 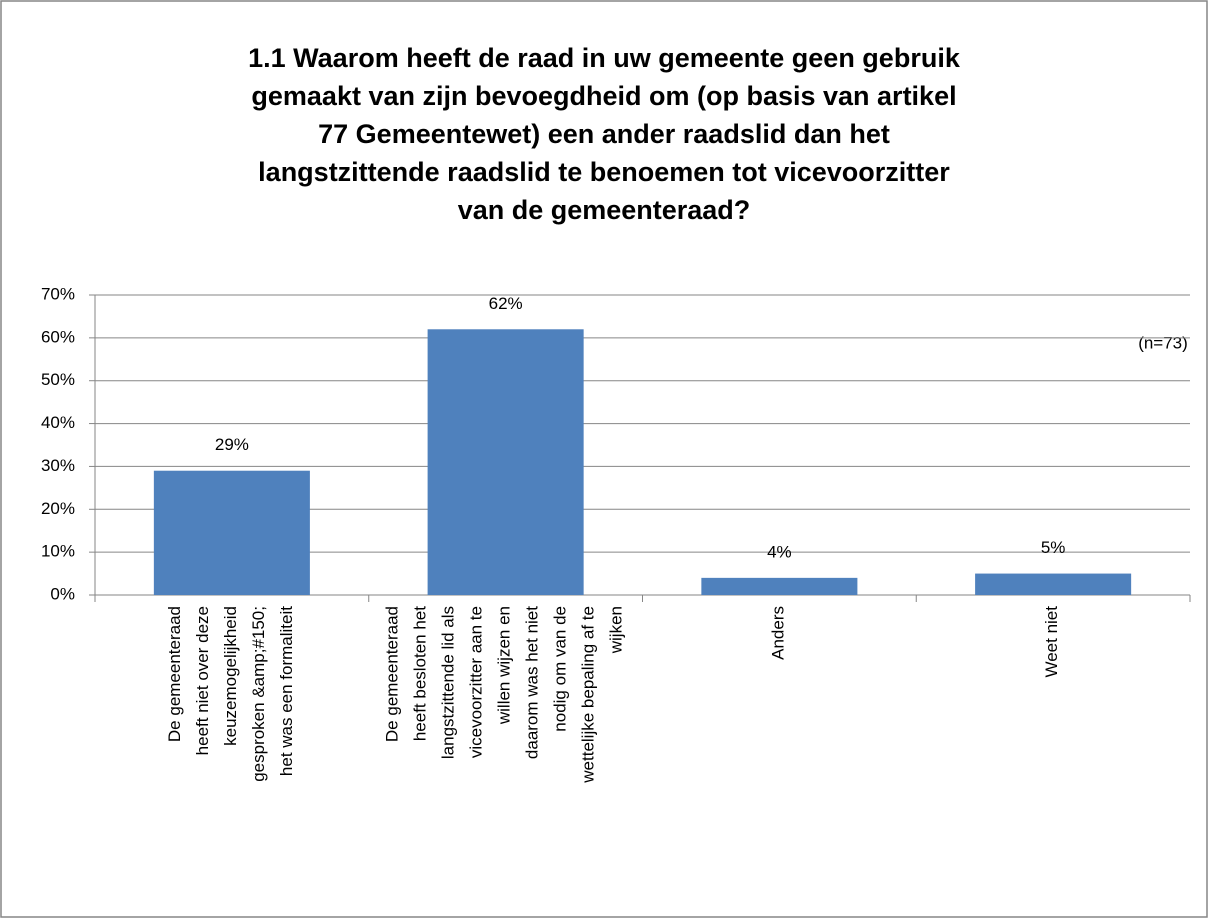 What do you see at coordinates (58, 293) in the screenshot?
I see `y-tick-label: 70%` at bounding box center [58, 293].